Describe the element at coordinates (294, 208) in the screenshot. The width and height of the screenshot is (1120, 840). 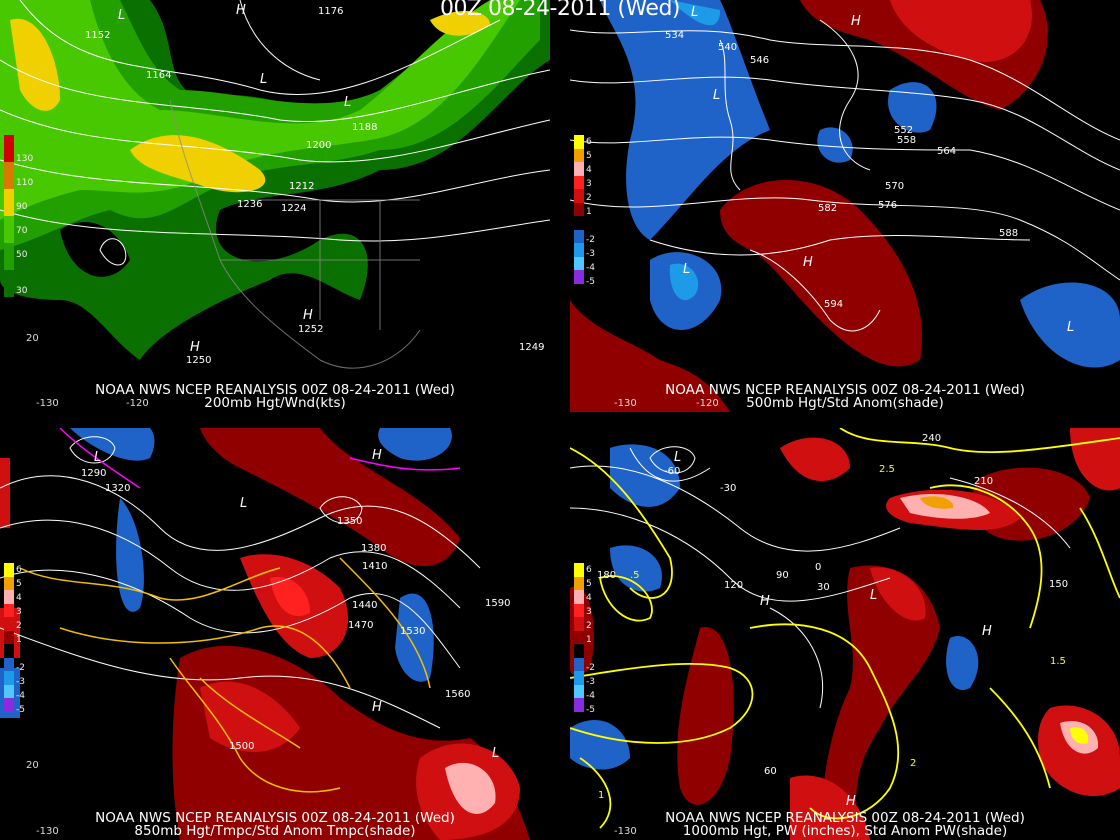
I see `contour-label: 1224` at that location.